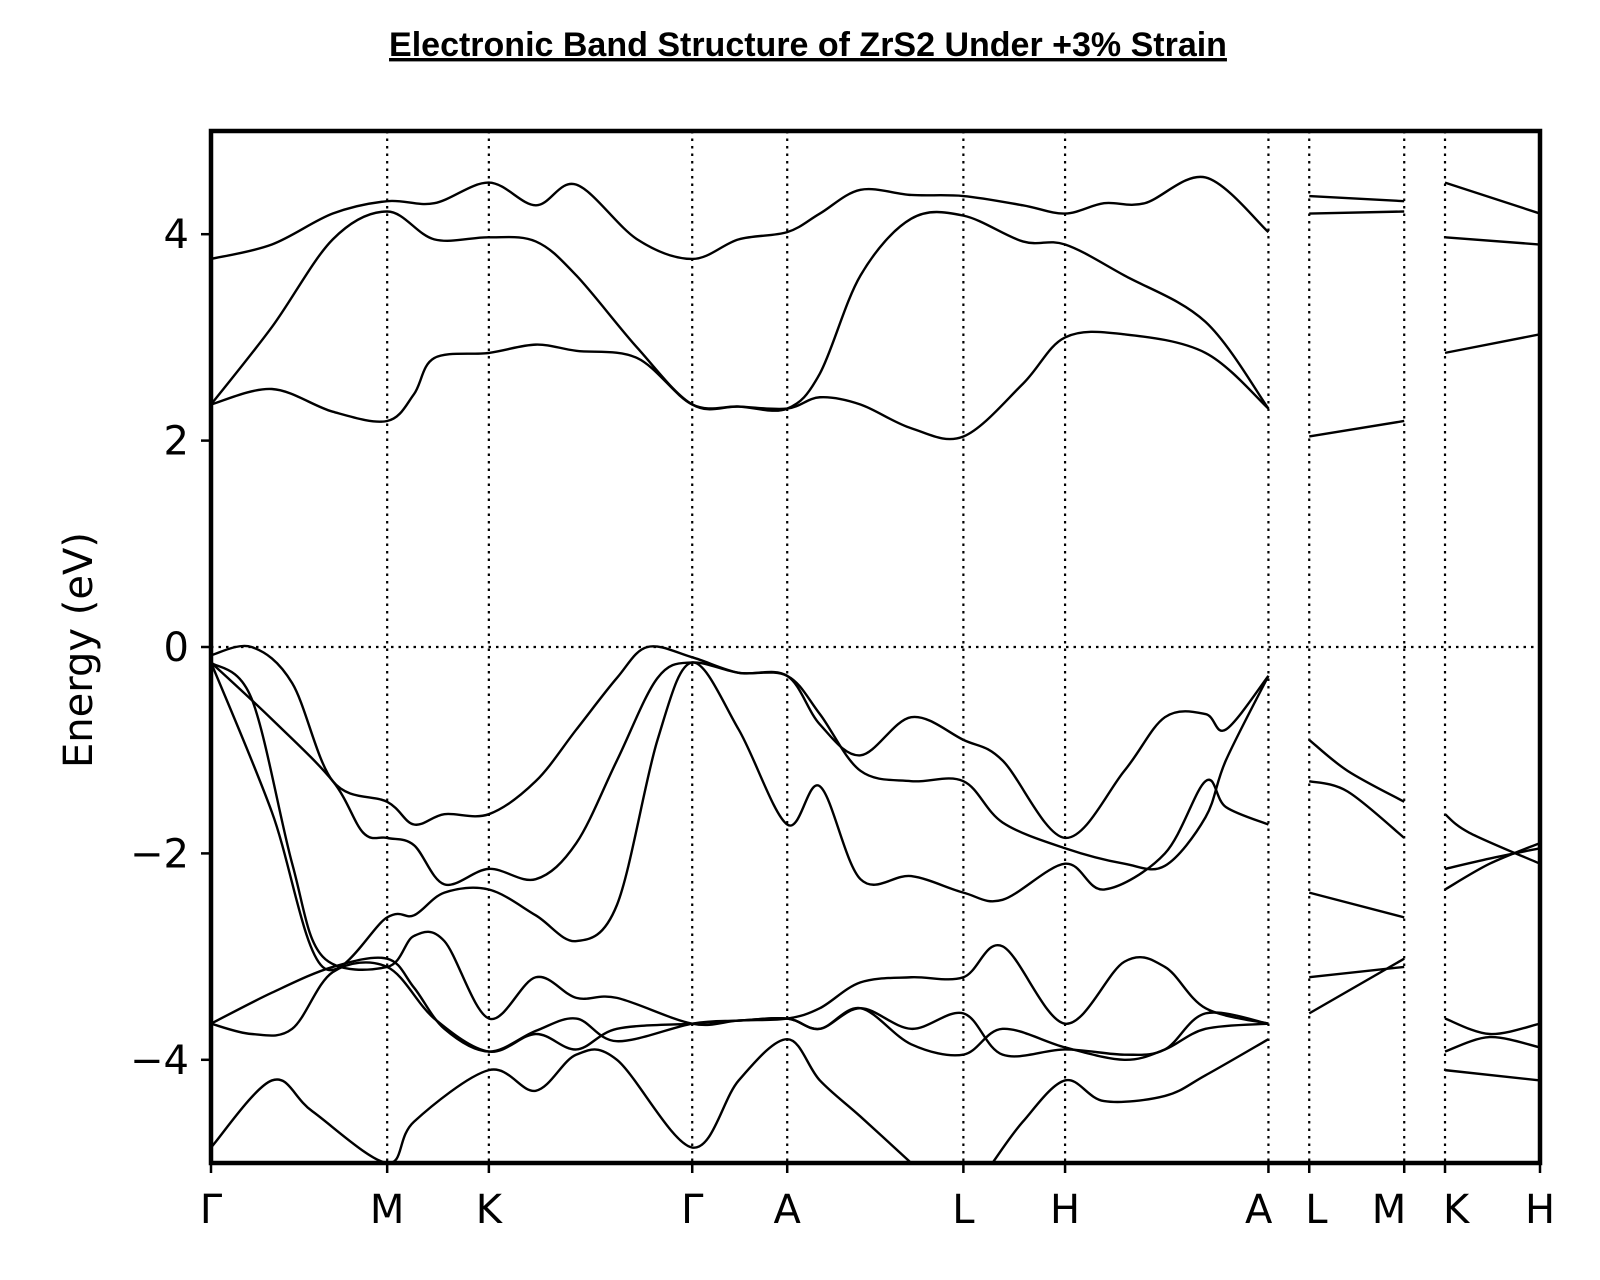 The image size is (1600, 1280). Describe the element at coordinates (176, 648) in the screenshot. I see `y-tick-label: 0` at that location.